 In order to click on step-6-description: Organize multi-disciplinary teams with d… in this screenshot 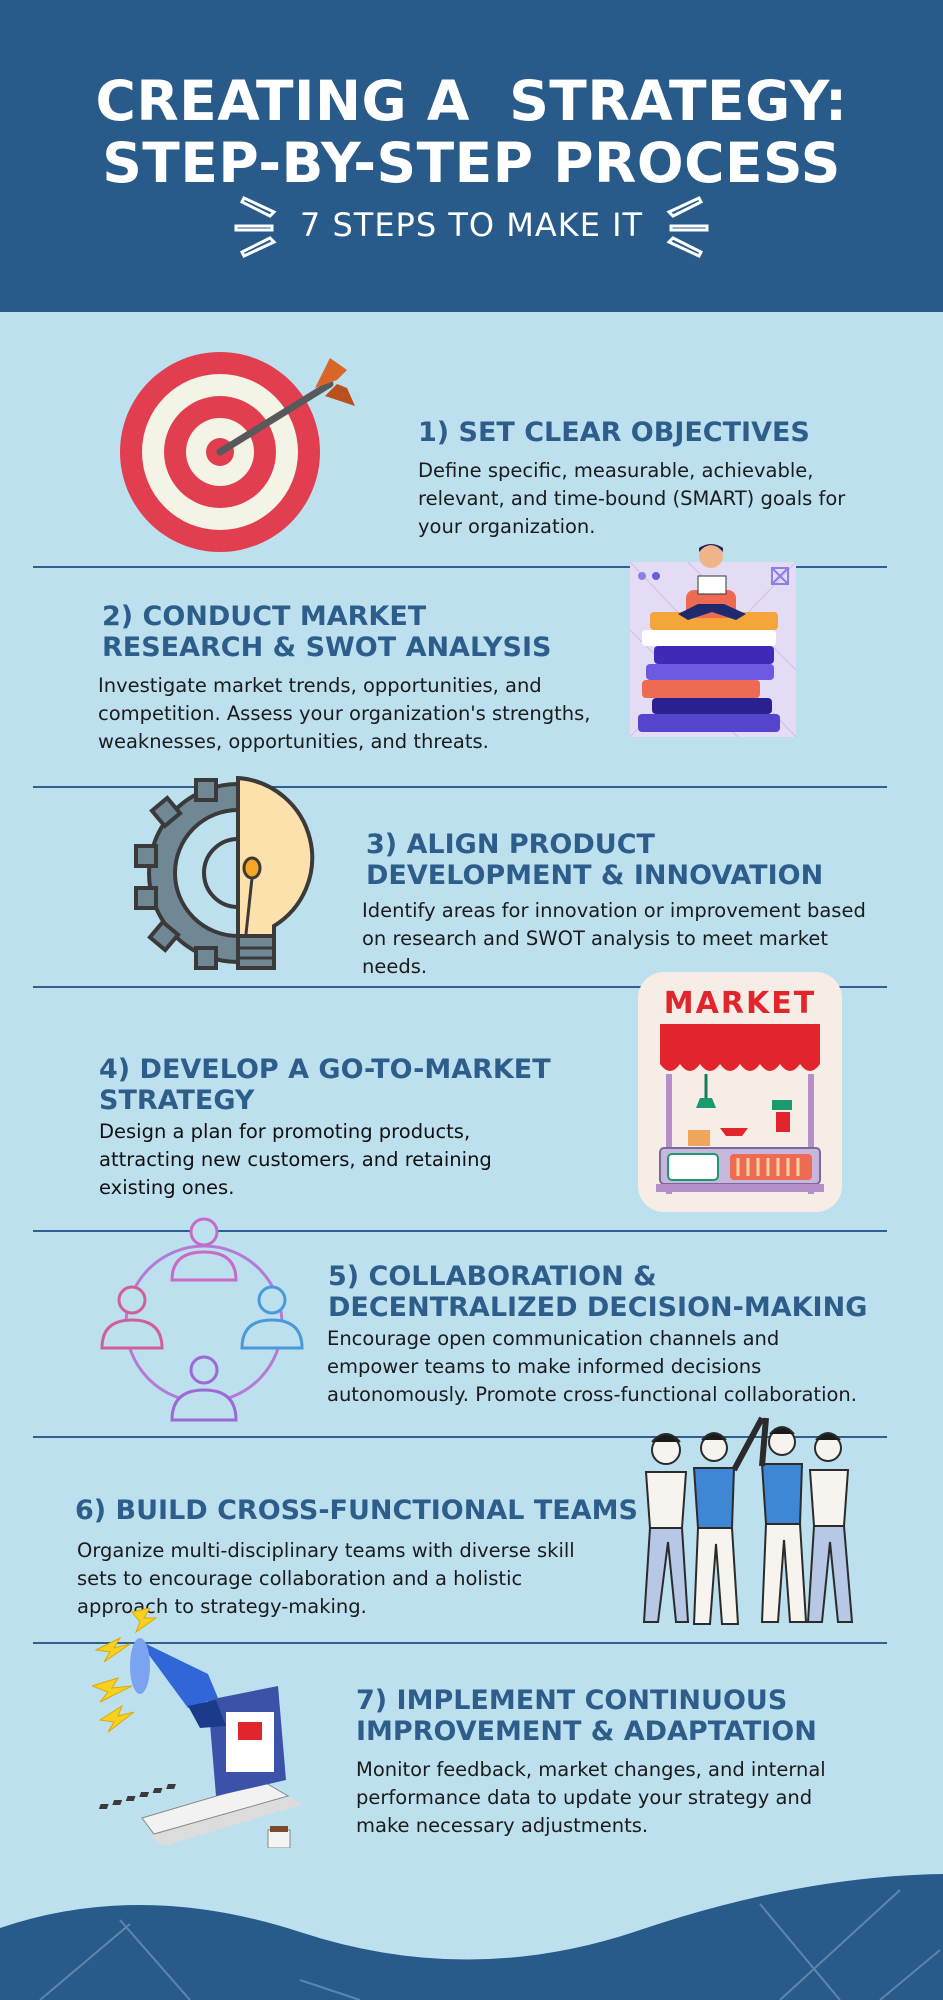, I will do `click(326, 1578)`.